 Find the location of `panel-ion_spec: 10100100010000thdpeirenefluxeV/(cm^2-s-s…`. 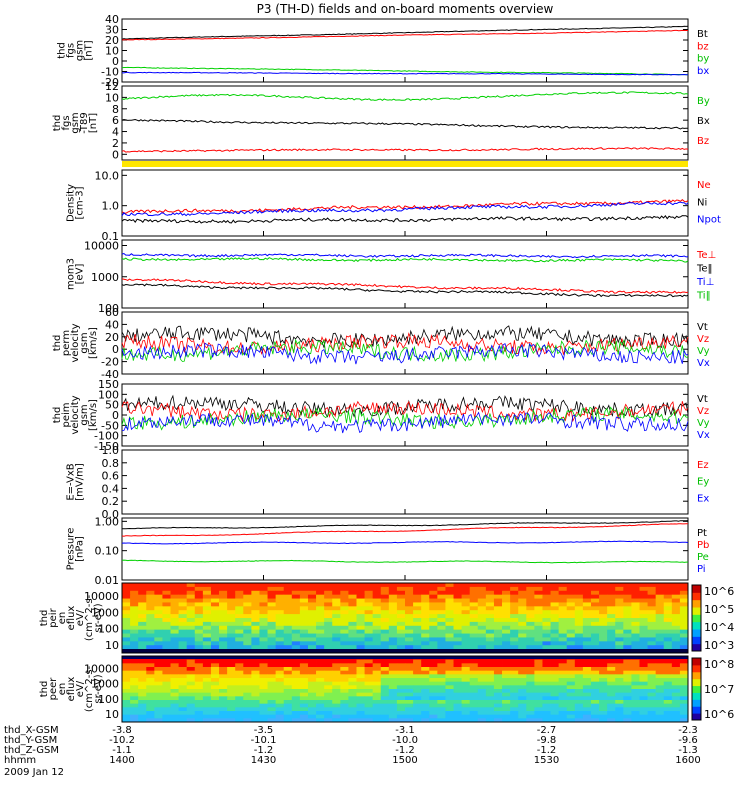

panel-ion_spec: 10100100010000thdpeirenefluxeV/(cm^2-s-s… is located at coordinates (386, 618).